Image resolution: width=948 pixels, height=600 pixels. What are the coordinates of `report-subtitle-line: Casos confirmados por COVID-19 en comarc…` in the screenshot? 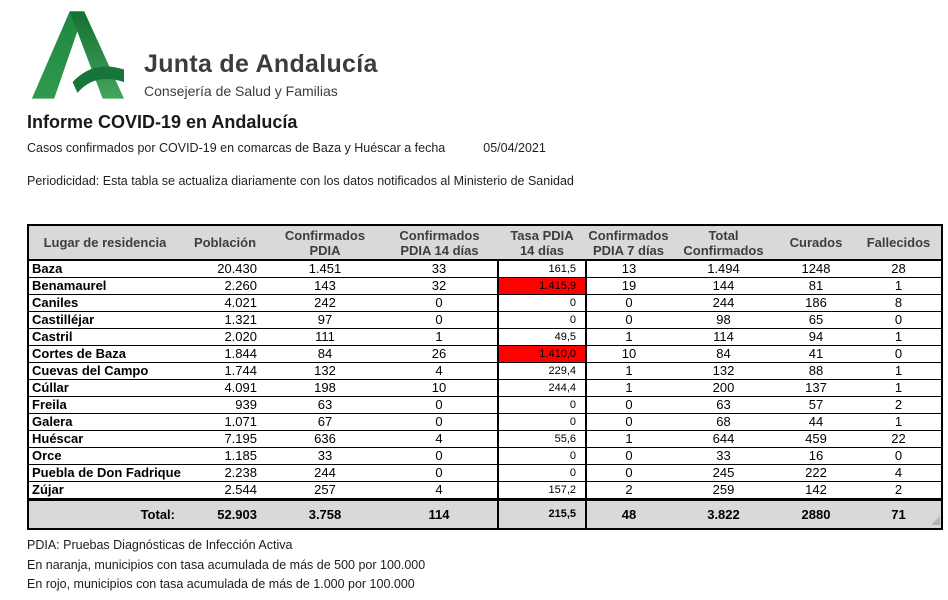 It's located at (286, 148).